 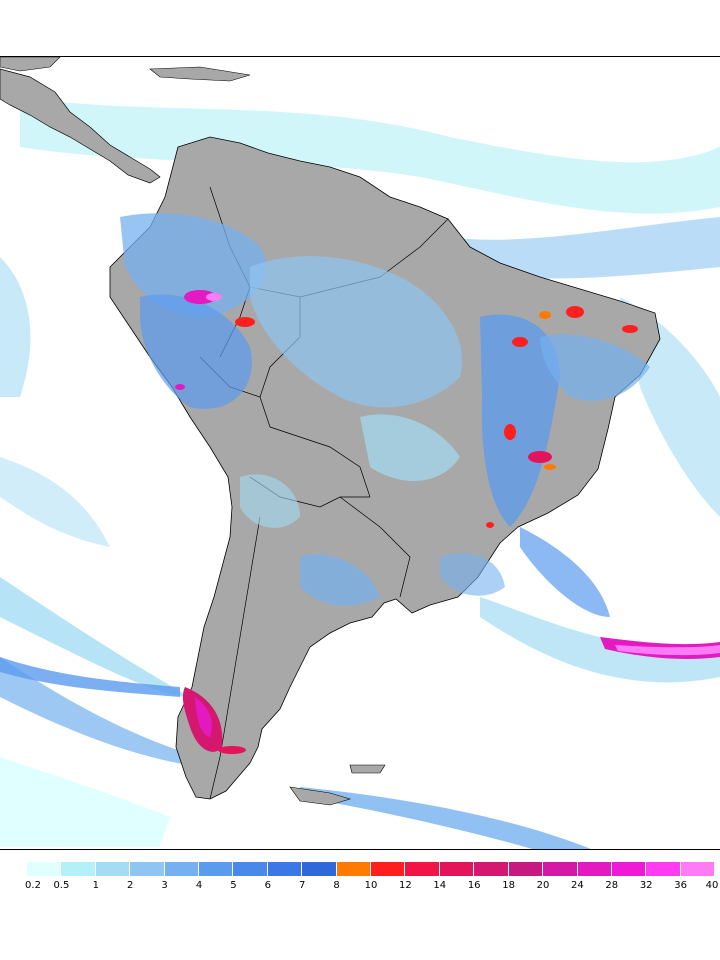 I want to click on legend-tick-label: 0.5, so click(x=61, y=885).